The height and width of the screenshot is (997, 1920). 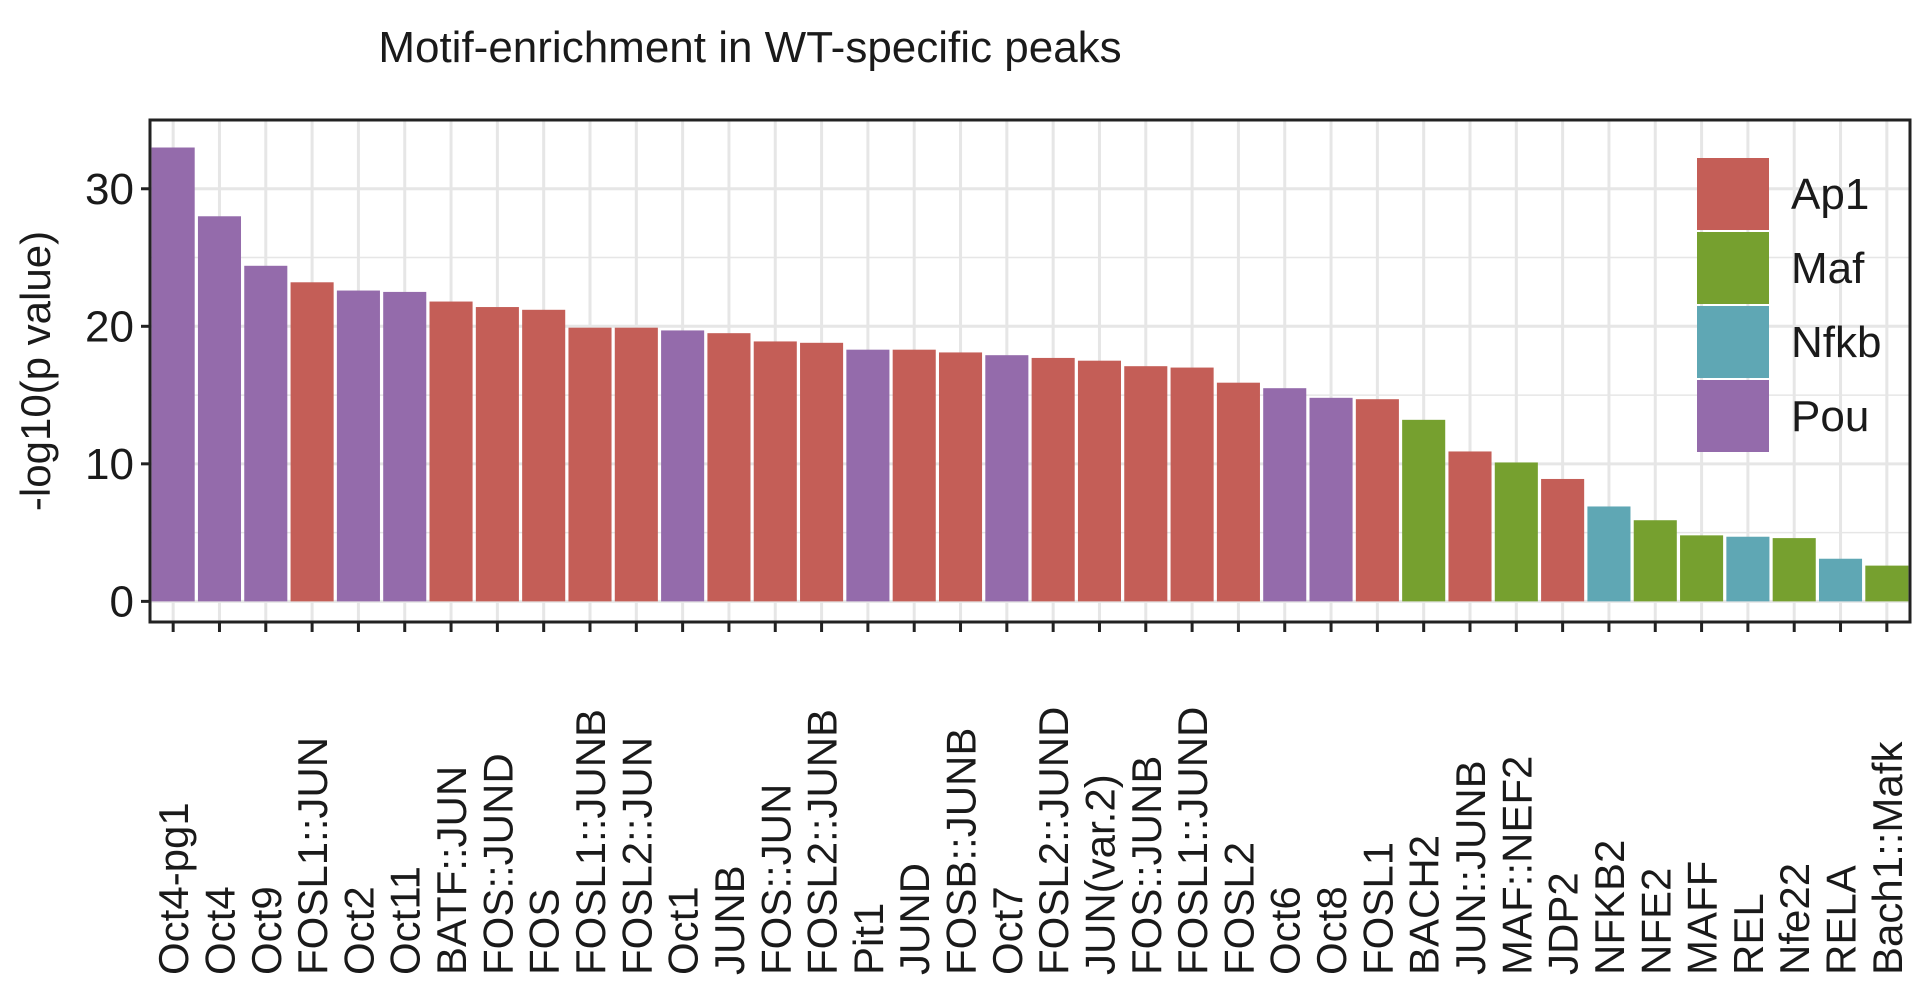 What do you see at coordinates (109, 464) in the screenshot?
I see `y-tick-label: 10` at bounding box center [109, 464].